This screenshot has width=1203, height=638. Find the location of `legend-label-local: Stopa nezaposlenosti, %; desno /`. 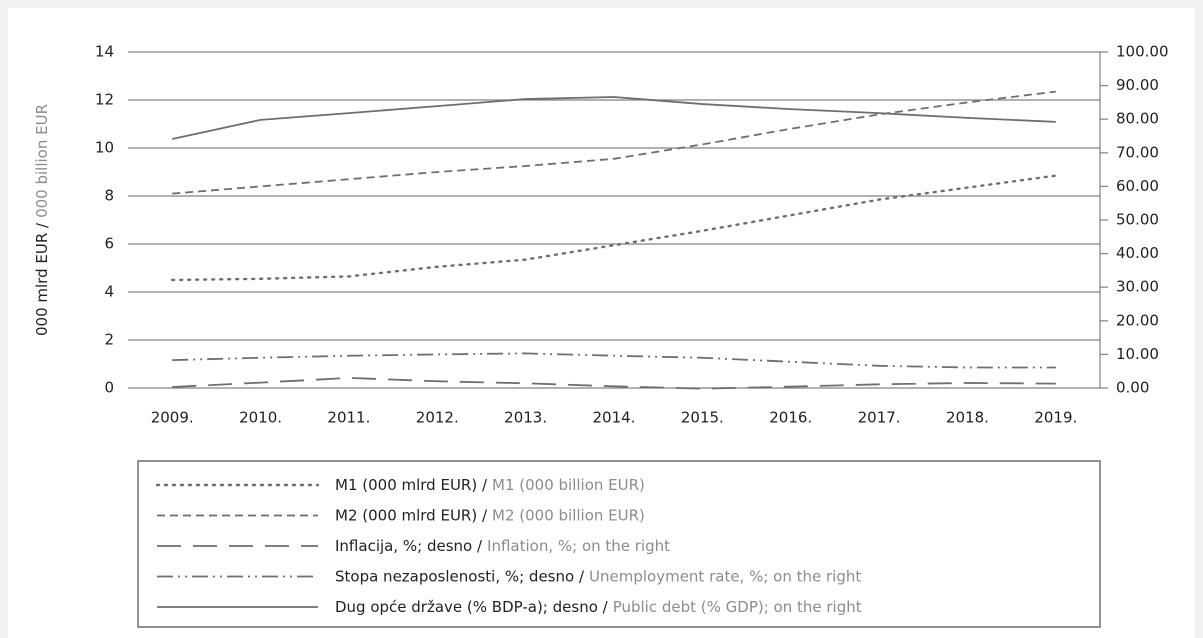

legend-label-local: Stopa nezaposlenosti, %; desno / is located at coordinates (460, 576).